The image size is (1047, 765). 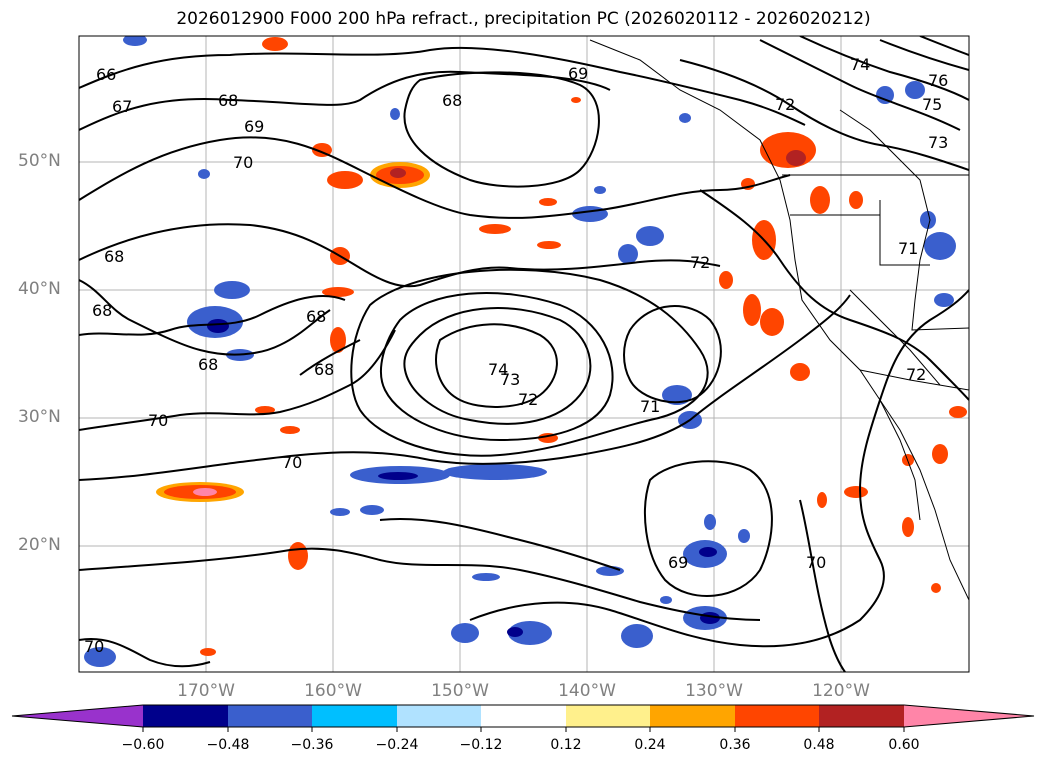 What do you see at coordinates (566, 745) in the screenshot?
I see `colorbar-tick-label: 0.12` at bounding box center [566, 745].